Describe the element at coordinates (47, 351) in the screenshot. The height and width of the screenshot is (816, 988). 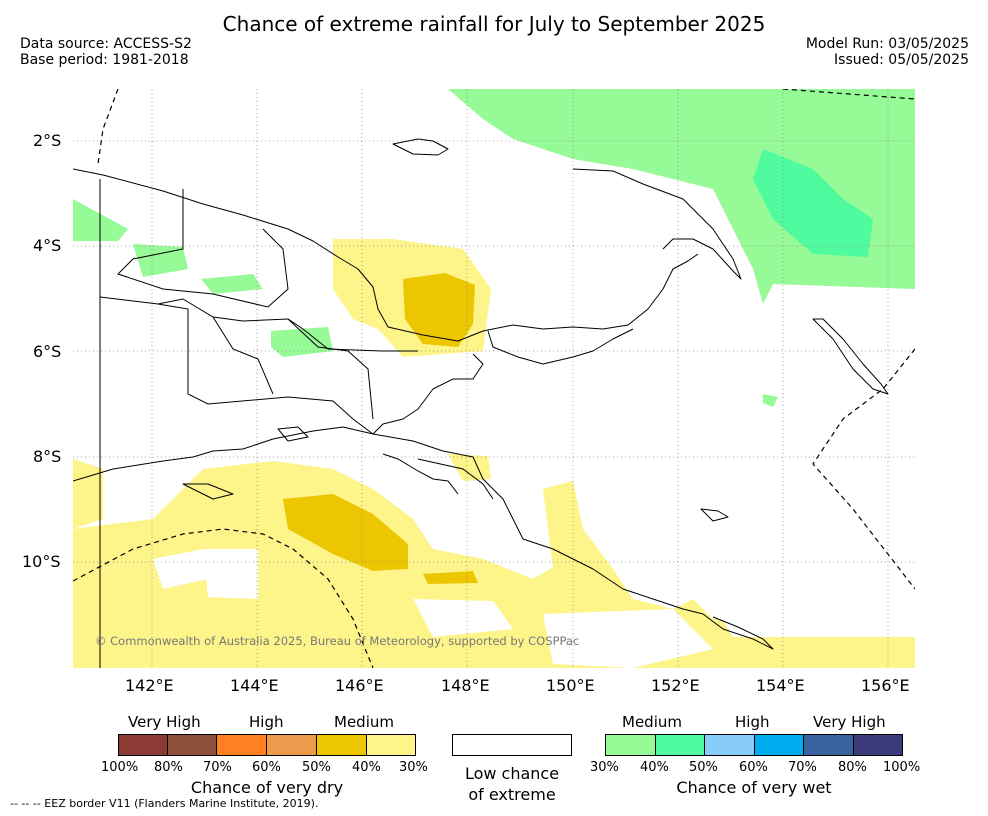
I see `y-tick-6s: 6°S` at that location.